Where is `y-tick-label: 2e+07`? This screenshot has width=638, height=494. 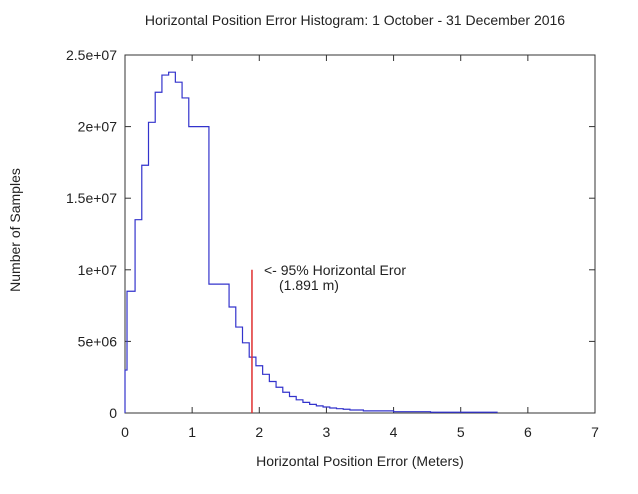 y-tick-label: 2e+07 is located at coordinates (98, 127).